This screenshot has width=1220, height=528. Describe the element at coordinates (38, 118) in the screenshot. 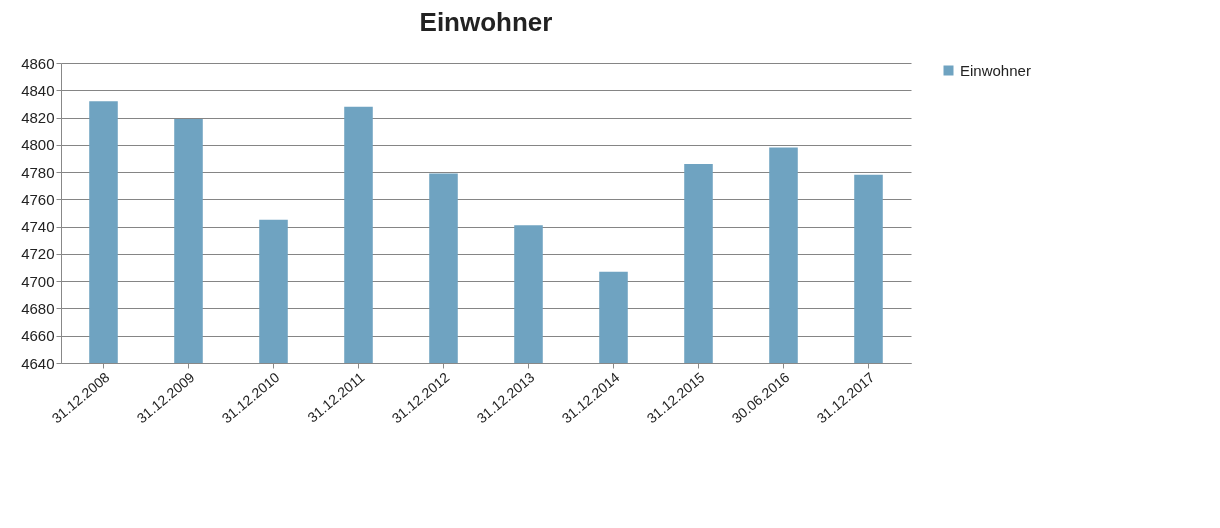

I see `y-tick-label: 4820` at that location.